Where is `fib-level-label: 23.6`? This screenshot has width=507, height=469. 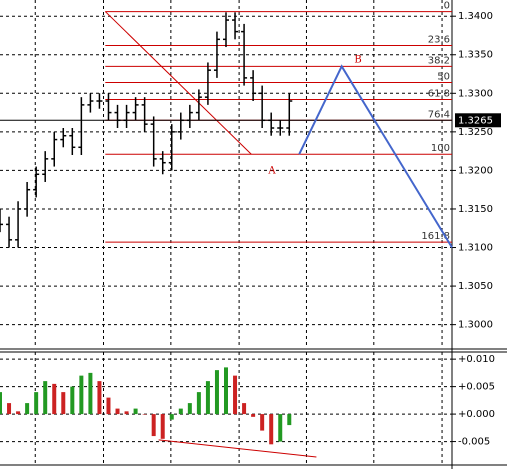 fib-level-label: 23.6 is located at coordinates (439, 39).